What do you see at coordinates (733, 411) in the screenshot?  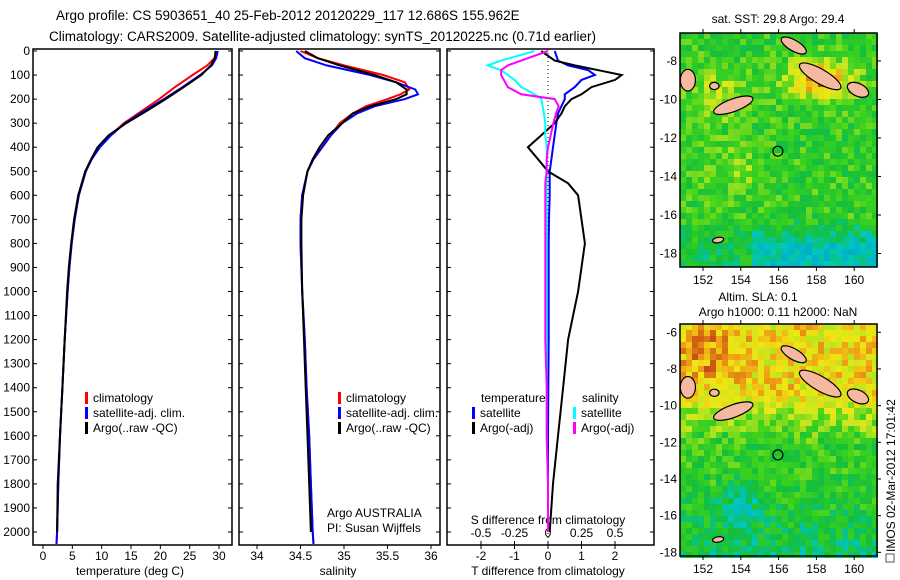 I see `land-island` at bounding box center [733, 411].